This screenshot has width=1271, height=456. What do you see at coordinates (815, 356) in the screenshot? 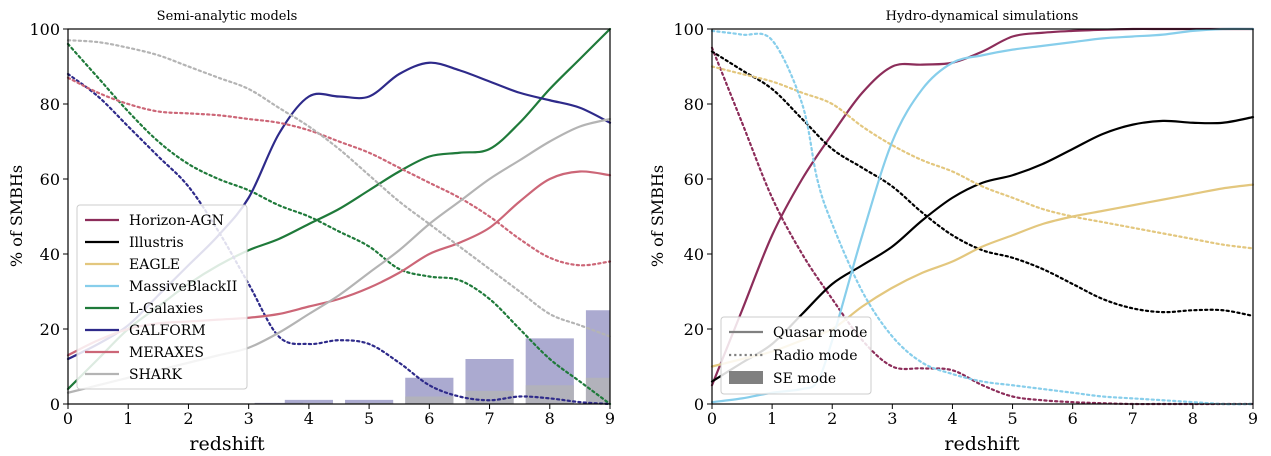
I see `legend-label-radio-mode: Radio mode` at bounding box center [815, 356].